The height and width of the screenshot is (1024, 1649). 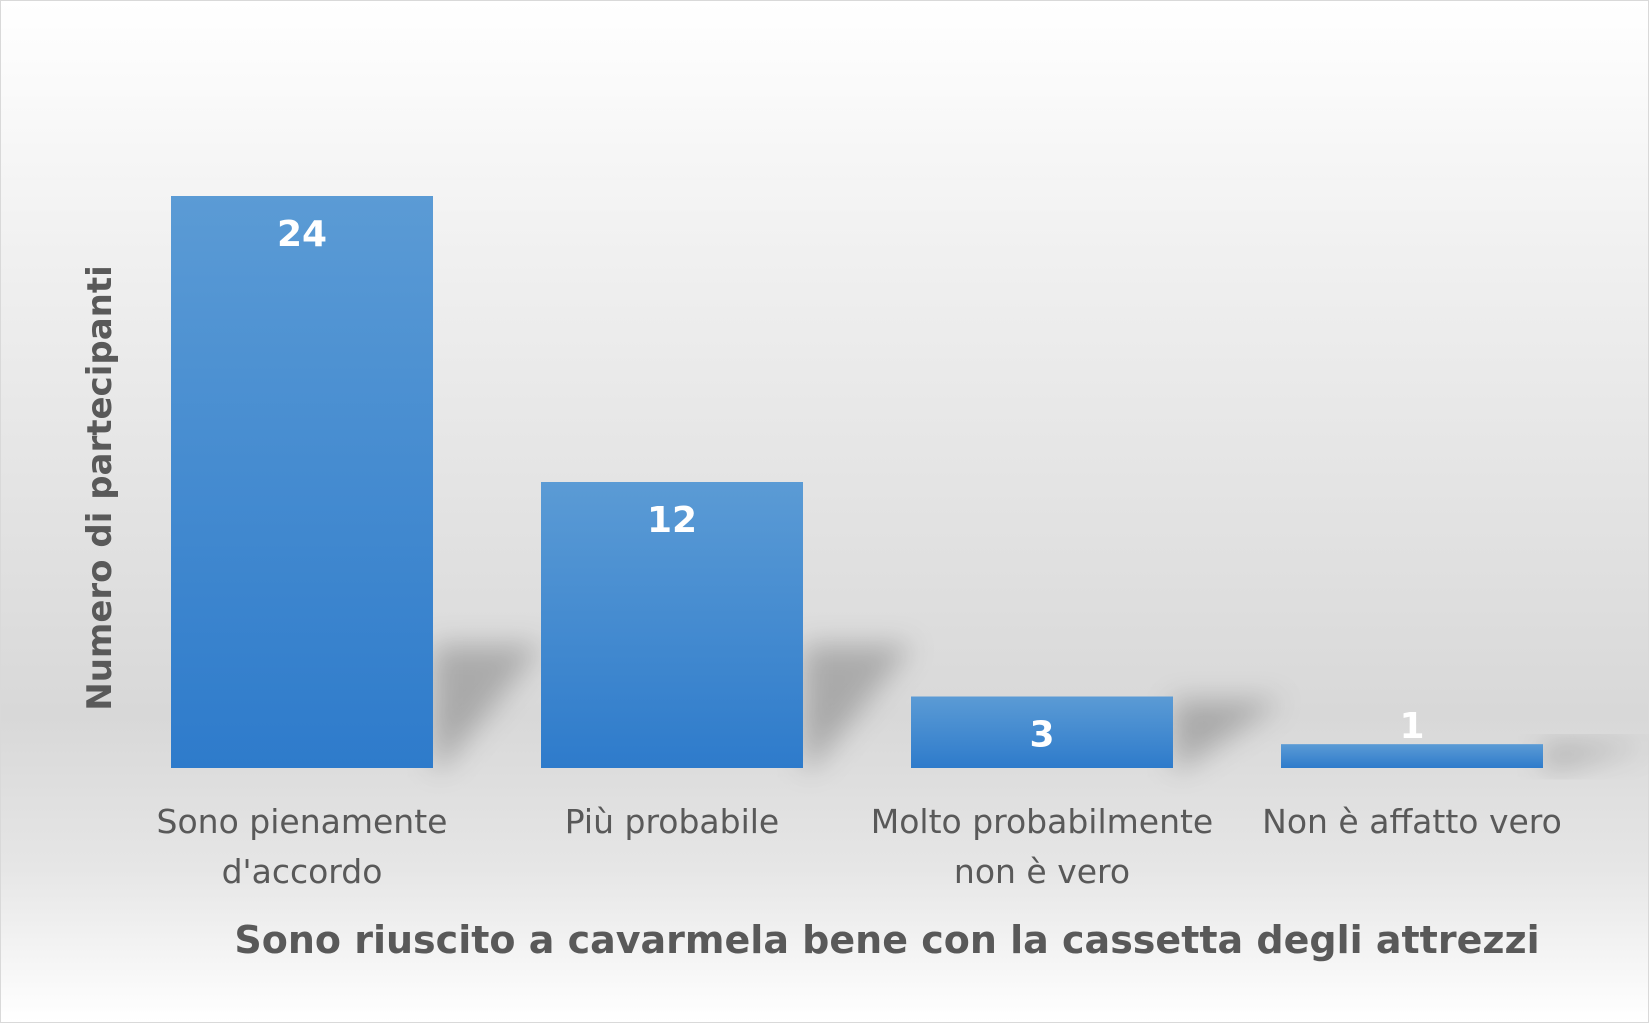 What do you see at coordinates (100, 488) in the screenshot?
I see `y-axis-title: Numero di partecipanti` at bounding box center [100, 488].